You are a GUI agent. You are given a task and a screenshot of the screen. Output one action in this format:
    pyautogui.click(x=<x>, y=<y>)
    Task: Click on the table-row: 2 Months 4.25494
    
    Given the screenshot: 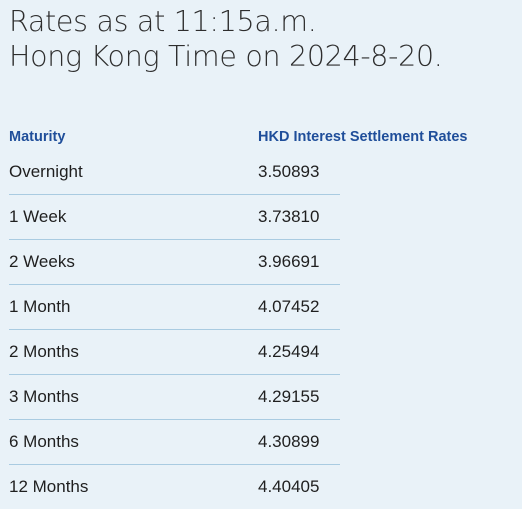 What is the action you would take?
    pyautogui.click(x=174, y=352)
    